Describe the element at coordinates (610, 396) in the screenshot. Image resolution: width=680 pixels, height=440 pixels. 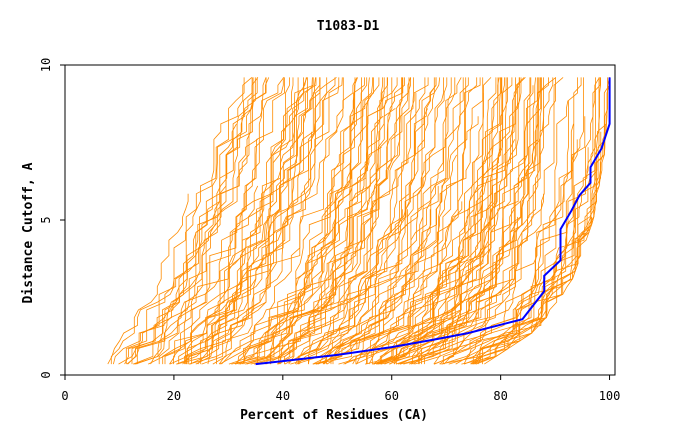
I see `x-tick-label: 100` at that location.